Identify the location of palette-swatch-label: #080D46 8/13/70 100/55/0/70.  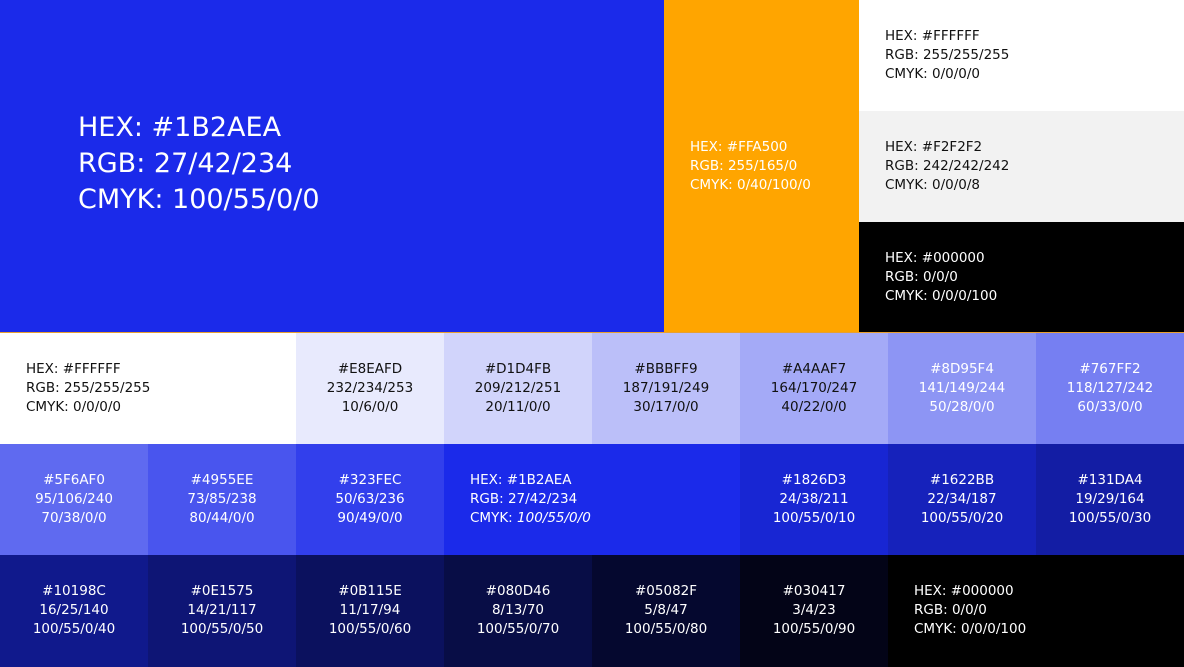
(518, 610).